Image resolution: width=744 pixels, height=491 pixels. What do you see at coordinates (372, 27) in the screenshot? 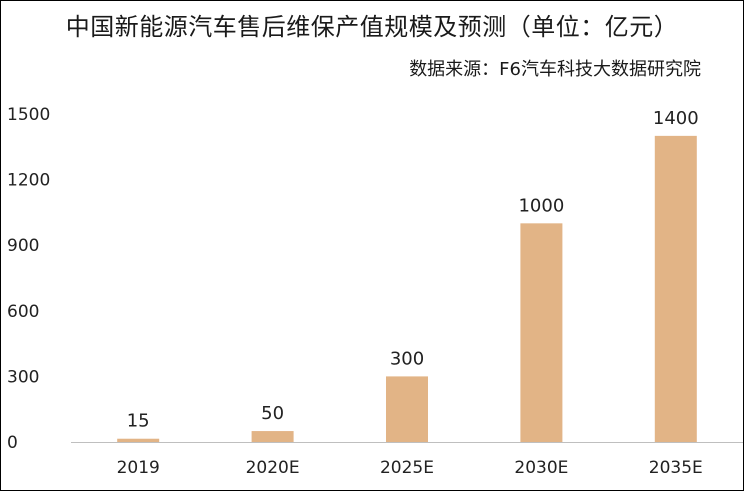
I see `chart-title: 中国新能源汽车售后维保产值规模及预测（单位：亿元）` at bounding box center [372, 27].